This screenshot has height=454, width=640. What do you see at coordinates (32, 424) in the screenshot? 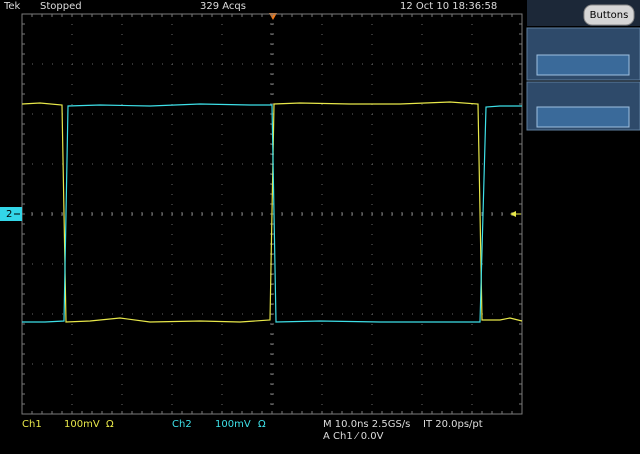
I see `ch1-name: Ch1` at bounding box center [32, 424].